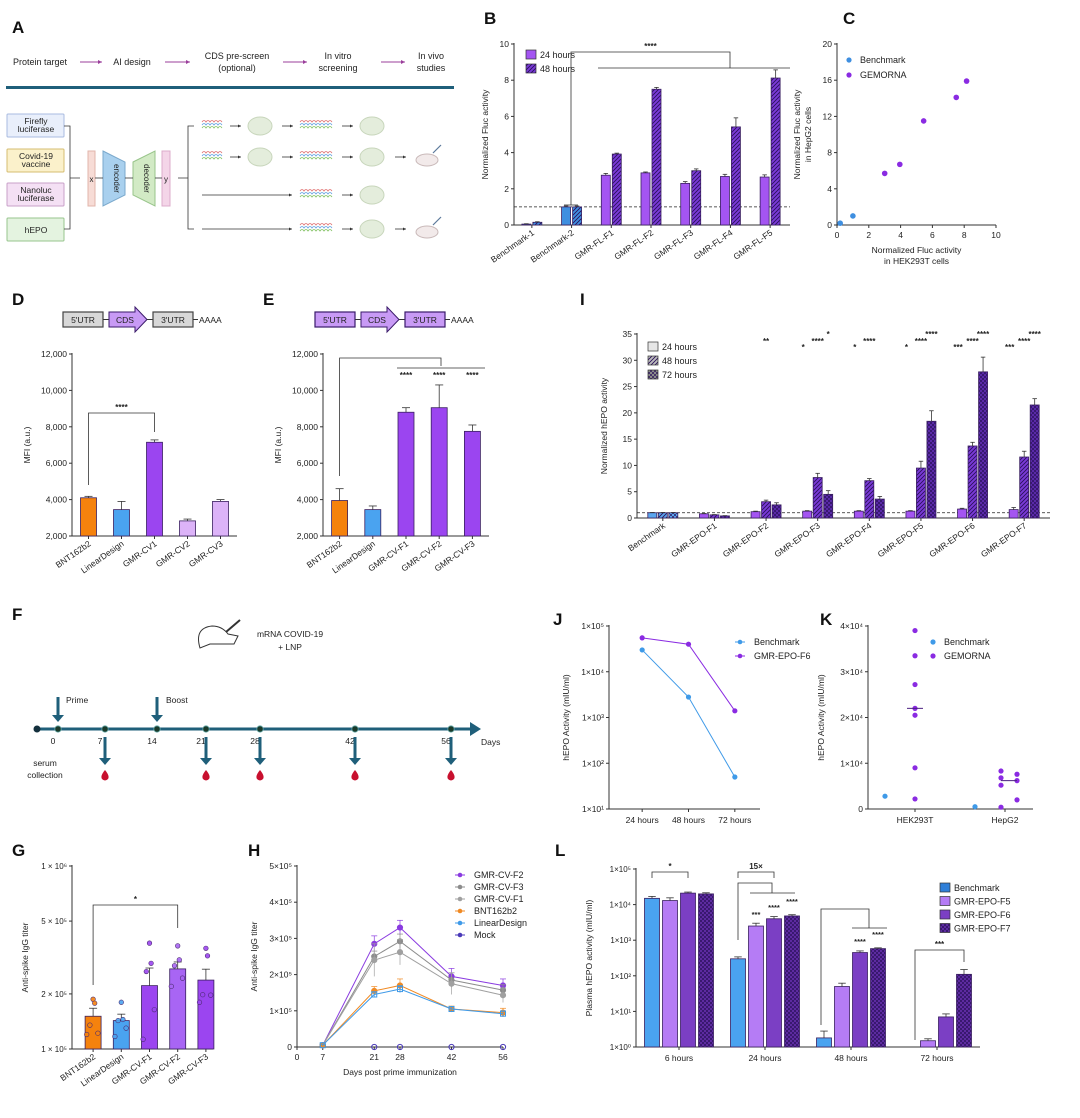  Describe the element at coordinates (828, 44) in the screenshot. I see `y-tick-label: 20` at that location.